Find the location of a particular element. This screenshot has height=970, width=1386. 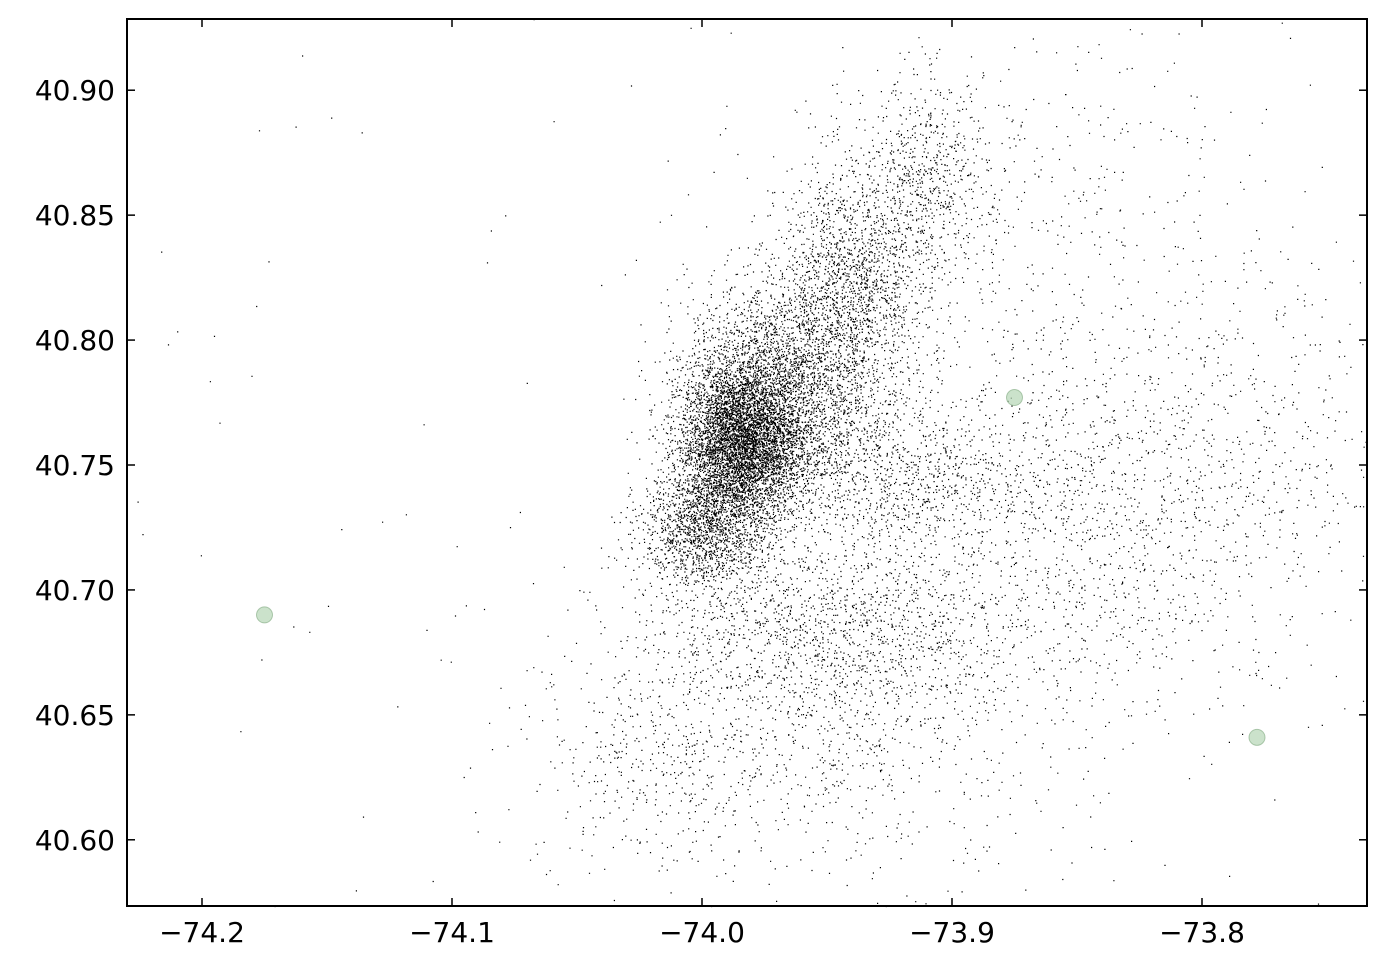

y-tick-label: 40.60 is located at coordinates (75, 840).